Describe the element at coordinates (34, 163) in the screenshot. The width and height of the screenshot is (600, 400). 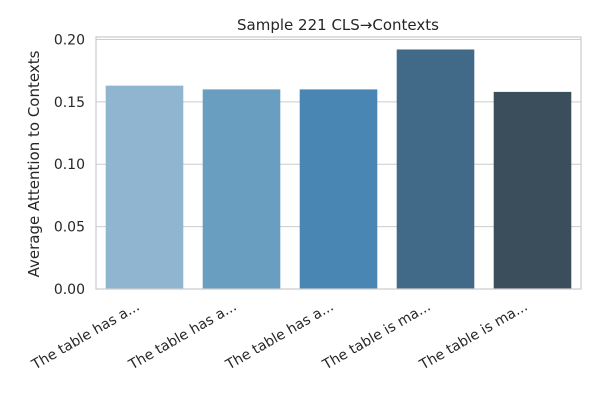
I see `y-axis-label: Average Attention to Contexts` at that location.